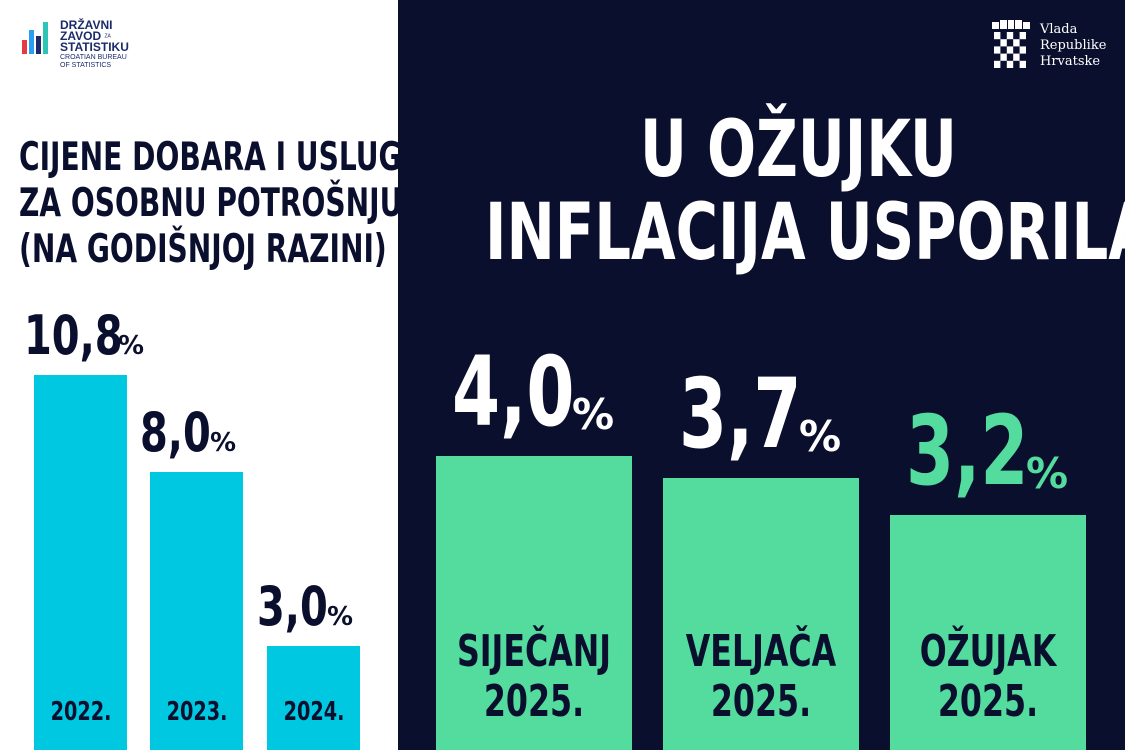 This screenshot has height=750, width=1125. Describe the element at coordinates (740, 414) in the screenshot. I see `value-label: 3,7` at that location.